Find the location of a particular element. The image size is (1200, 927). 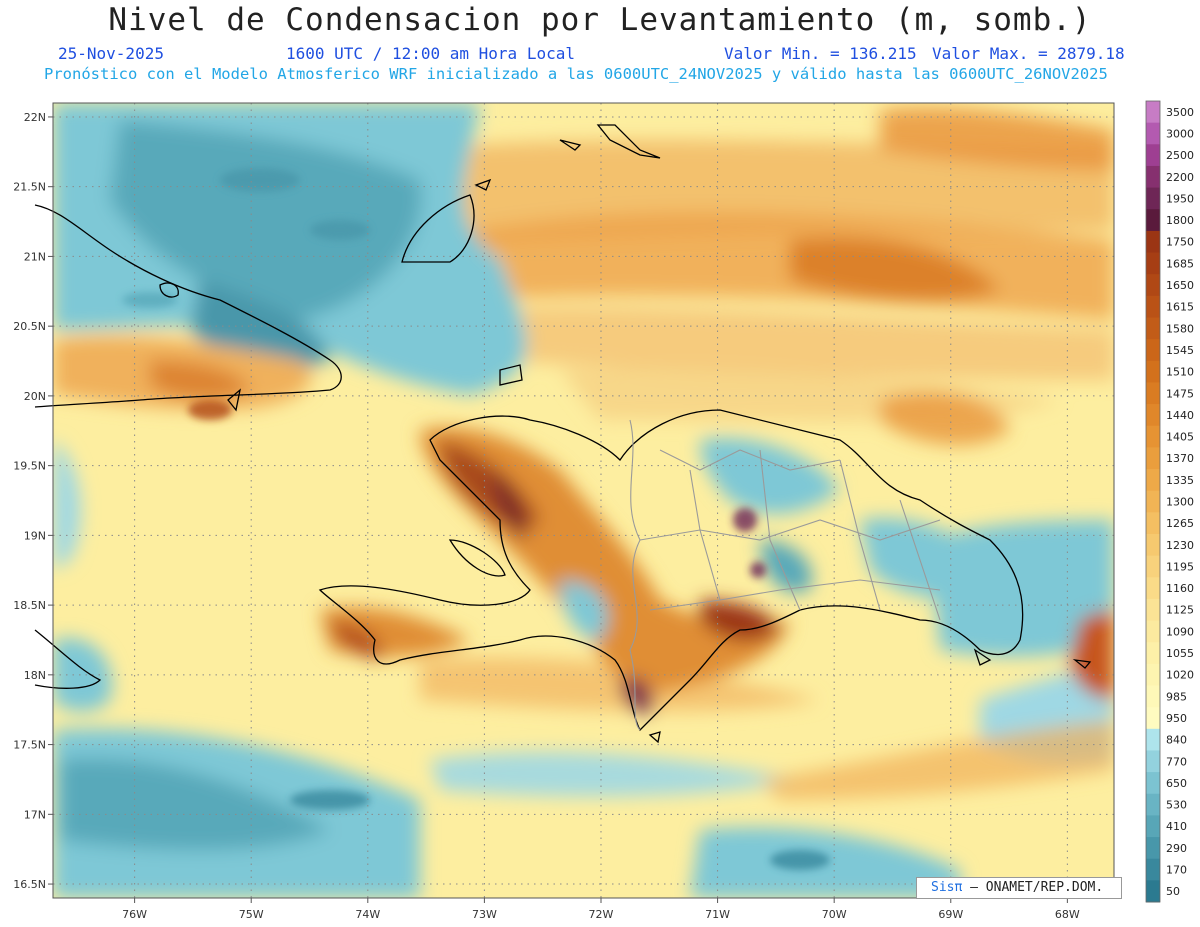

colorbar-label: 1335 is located at coordinates (1180, 480).